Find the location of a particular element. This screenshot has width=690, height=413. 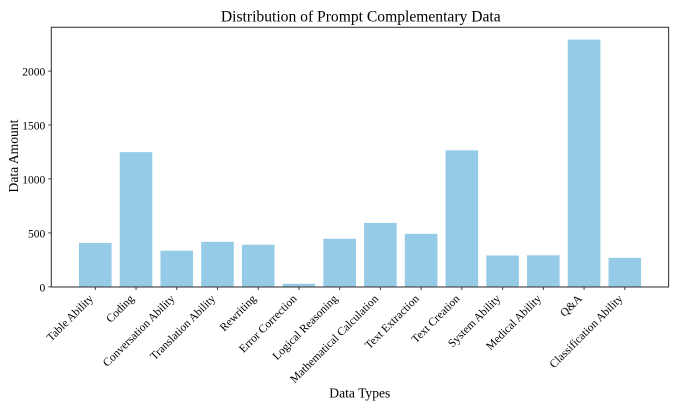

svg-text: 2000 is located at coordinates (33, 73).